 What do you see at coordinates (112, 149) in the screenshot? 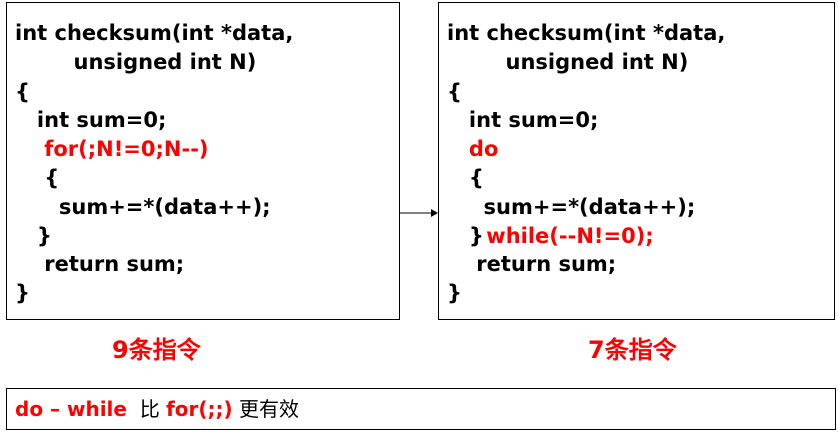
I see `code-line-for-highlight: for(;N!=0;N--)` at bounding box center [112, 149].